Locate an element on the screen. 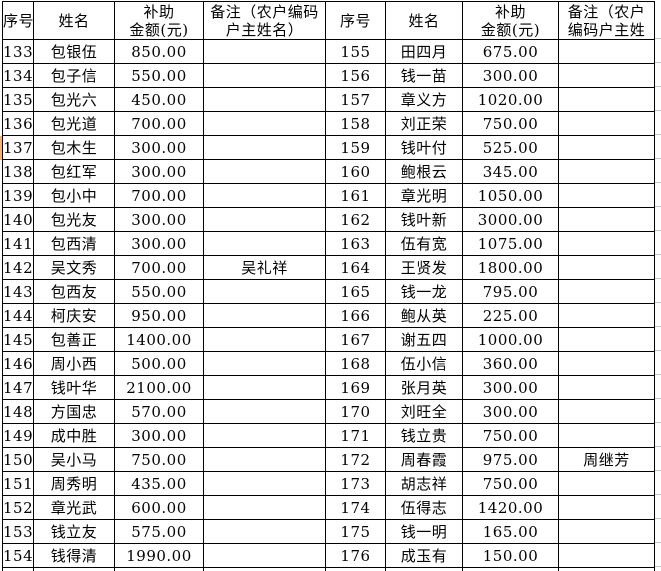 This screenshot has width=661, height=571. cell-seq: 146 is located at coordinates (18, 363).